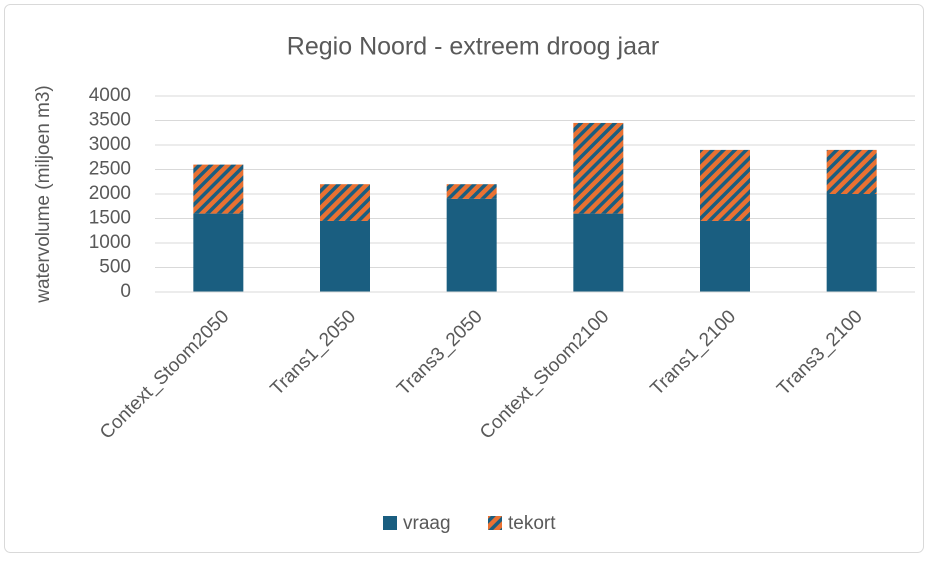 Image resolution: width=928 pixels, height=562 pixels. What do you see at coordinates (115, 267) in the screenshot?
I see `y-tick-label: 500` at bounding box center [115, 267].